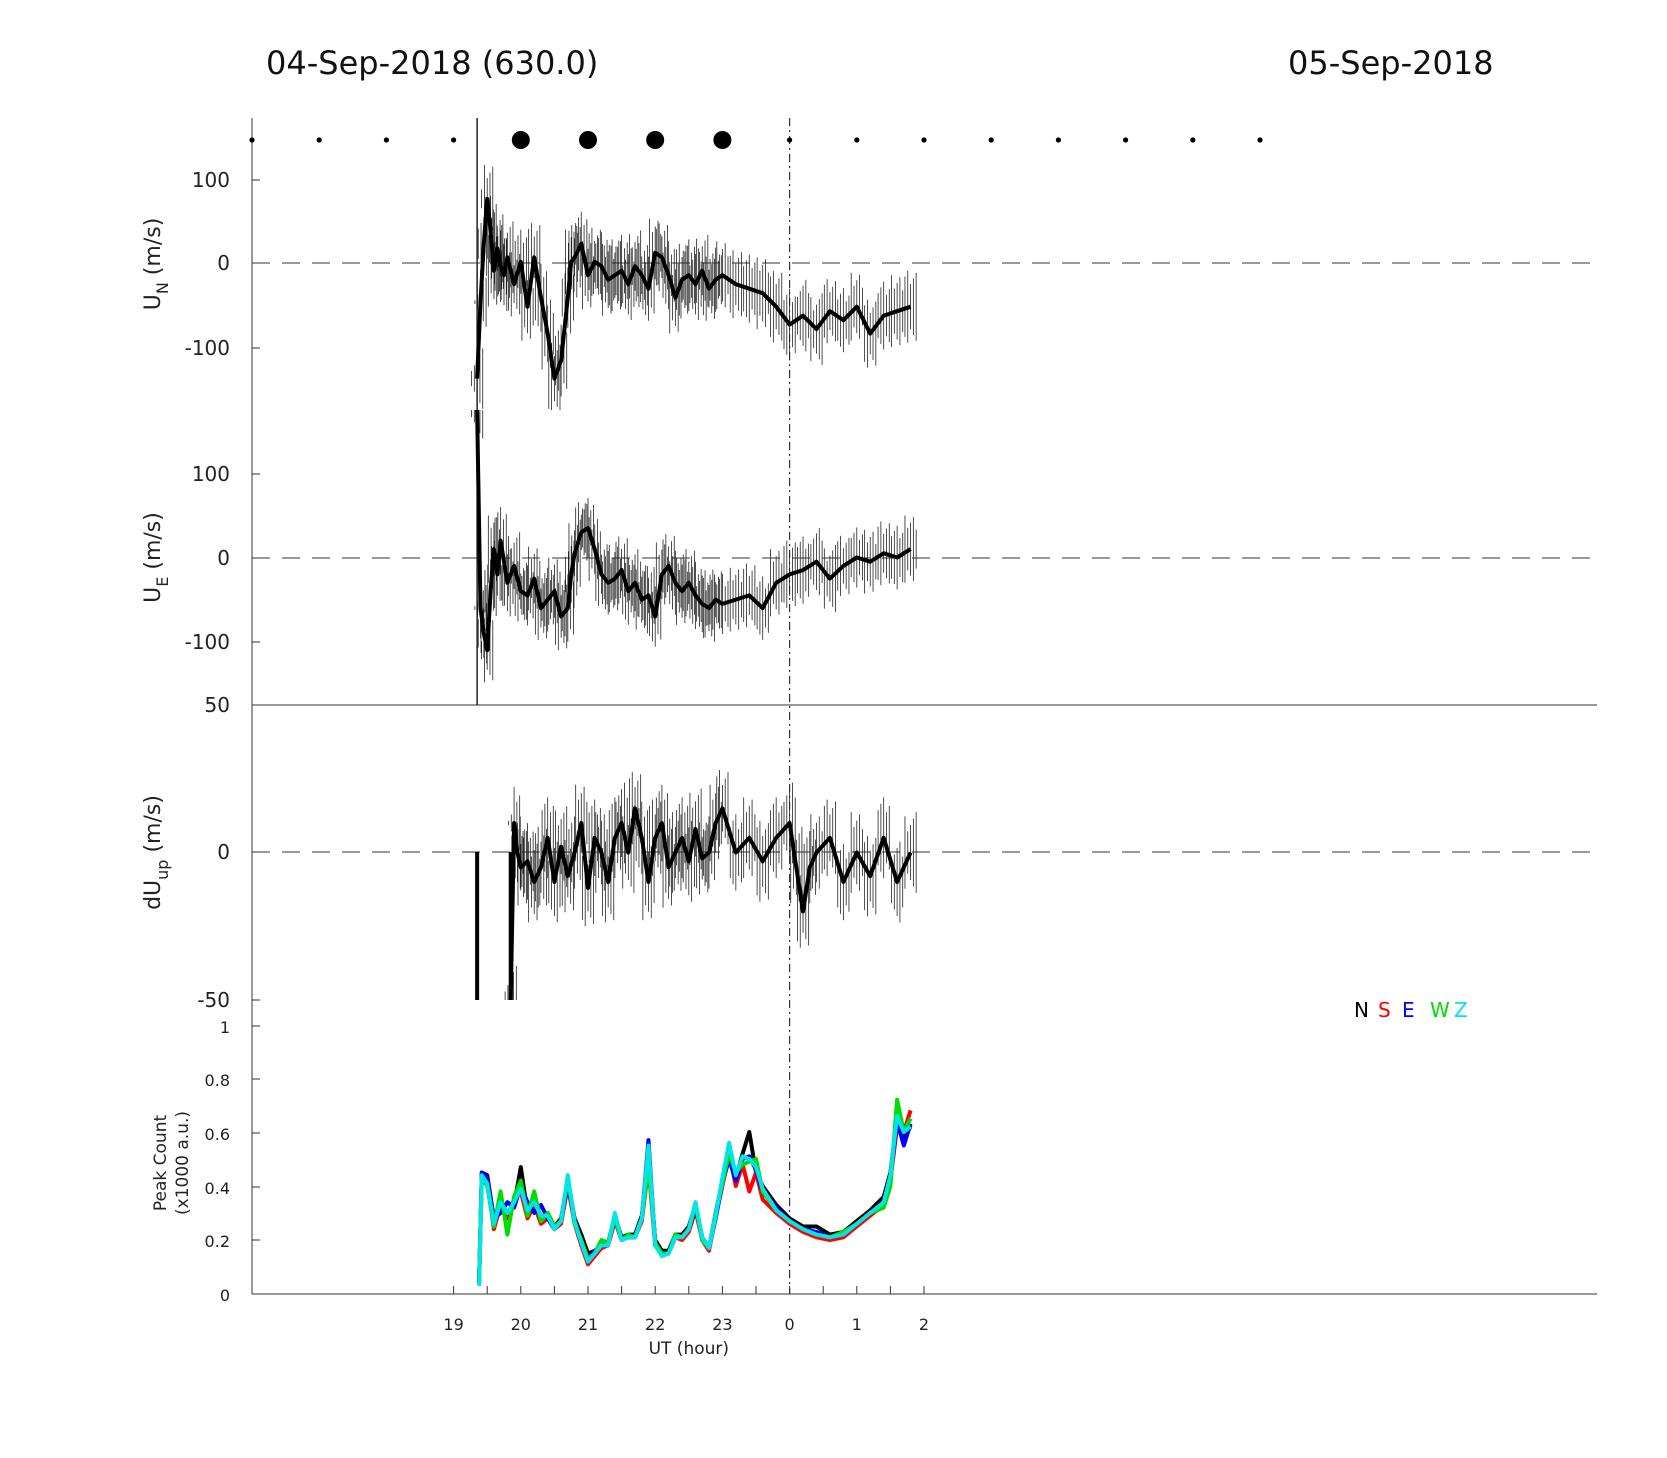 The height and width of the screenshot is (1458, 1667). I want to click on y-axis-label: dUup (m/s), so click(156, 852).